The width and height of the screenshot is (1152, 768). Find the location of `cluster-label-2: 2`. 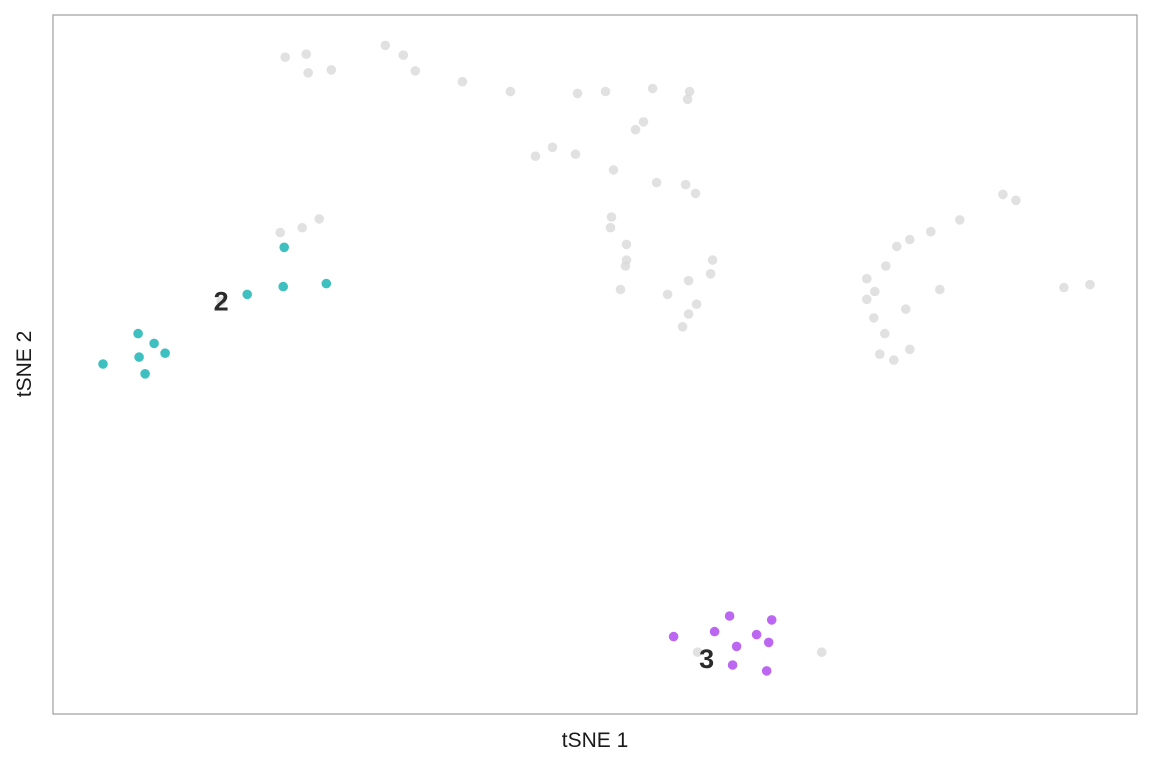

cluster-label-2: 2 is located at coordinates (221, 301).